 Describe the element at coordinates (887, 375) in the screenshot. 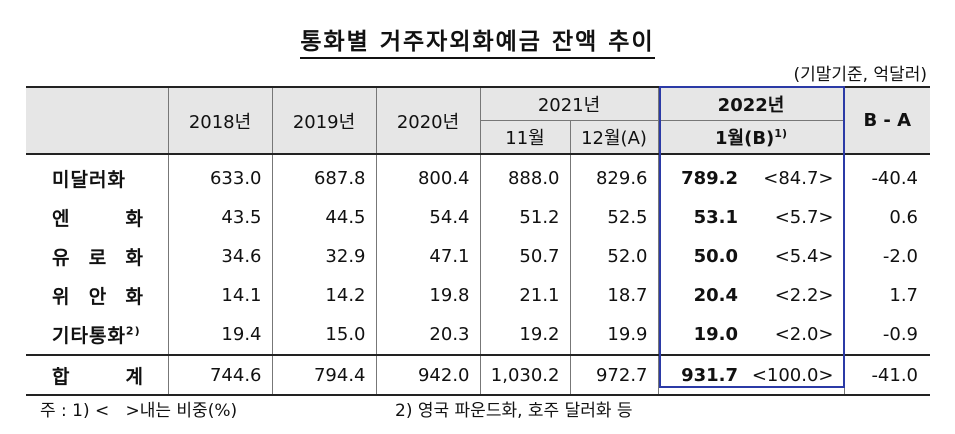

I see `total-diff: -41.0` at that location.